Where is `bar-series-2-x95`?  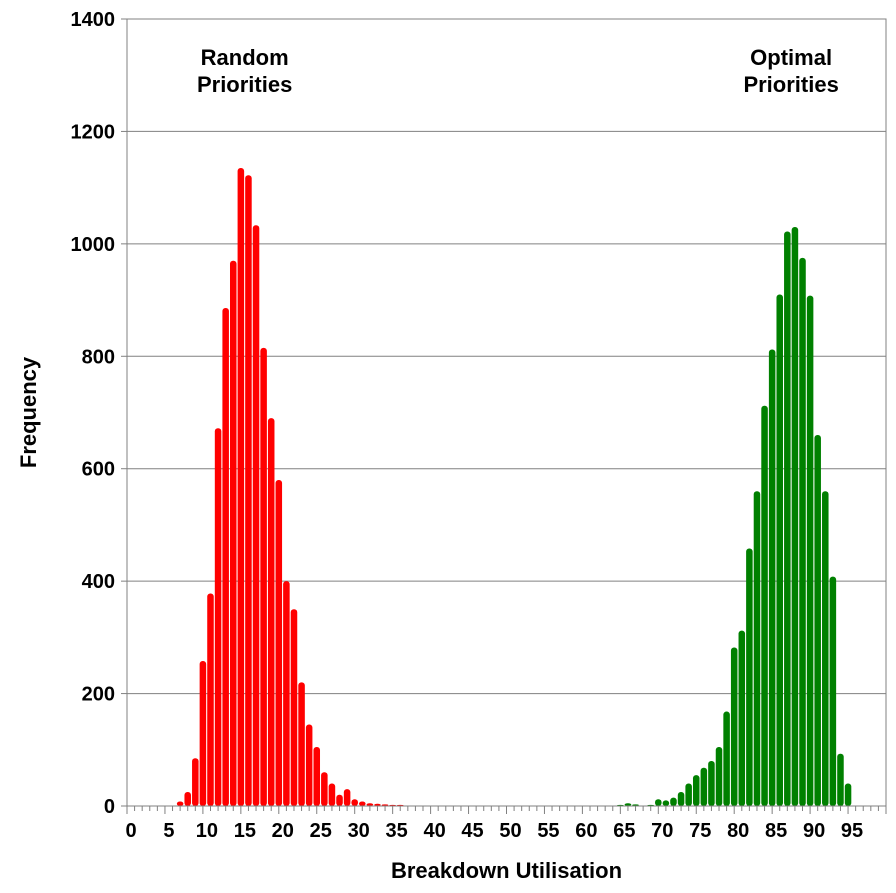
bar-series-2-x95 is located at coordinates (848, 794).